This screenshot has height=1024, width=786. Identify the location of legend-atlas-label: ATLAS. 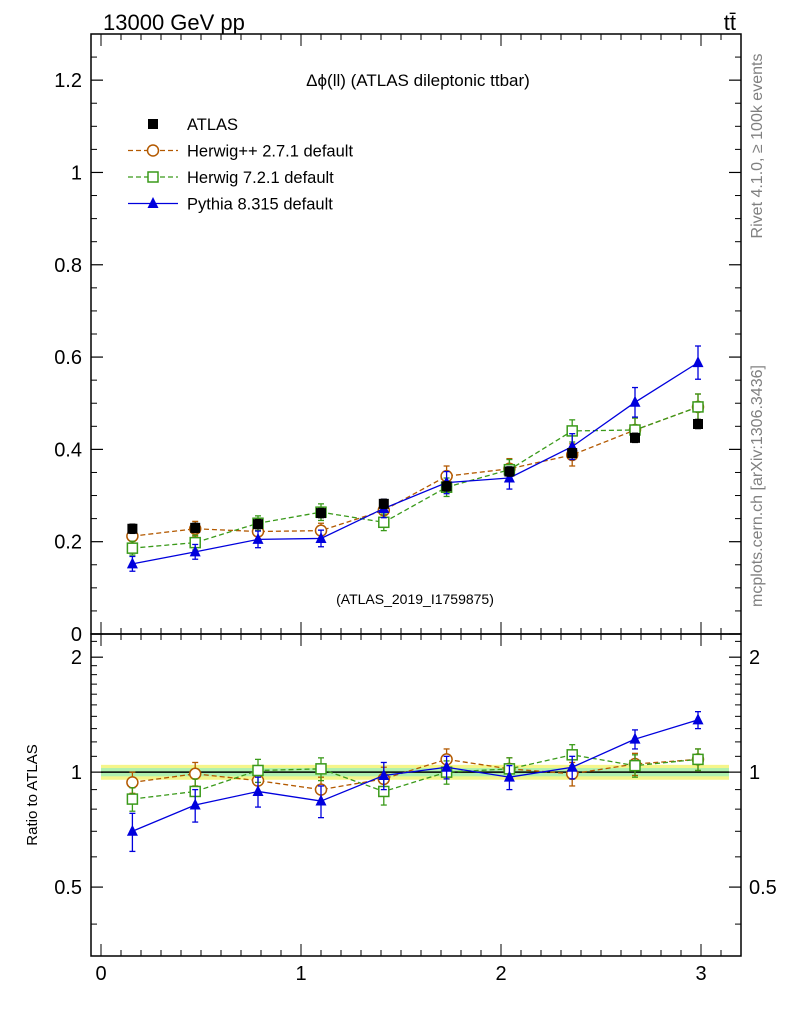
(212, 125).